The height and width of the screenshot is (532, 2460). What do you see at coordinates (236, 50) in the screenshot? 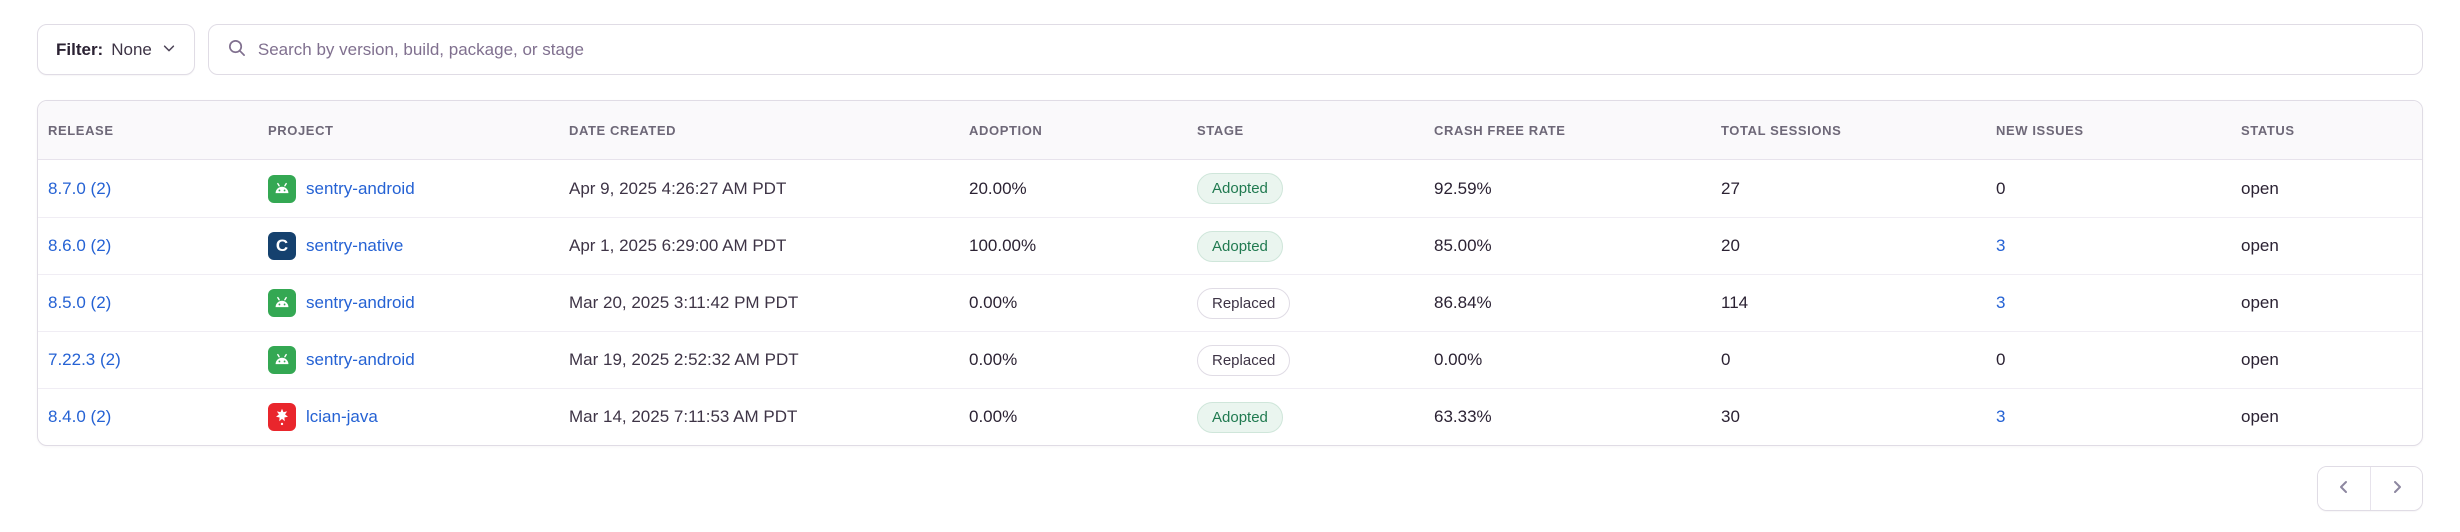
I see `search-icon` at bounding box center [236, 50].